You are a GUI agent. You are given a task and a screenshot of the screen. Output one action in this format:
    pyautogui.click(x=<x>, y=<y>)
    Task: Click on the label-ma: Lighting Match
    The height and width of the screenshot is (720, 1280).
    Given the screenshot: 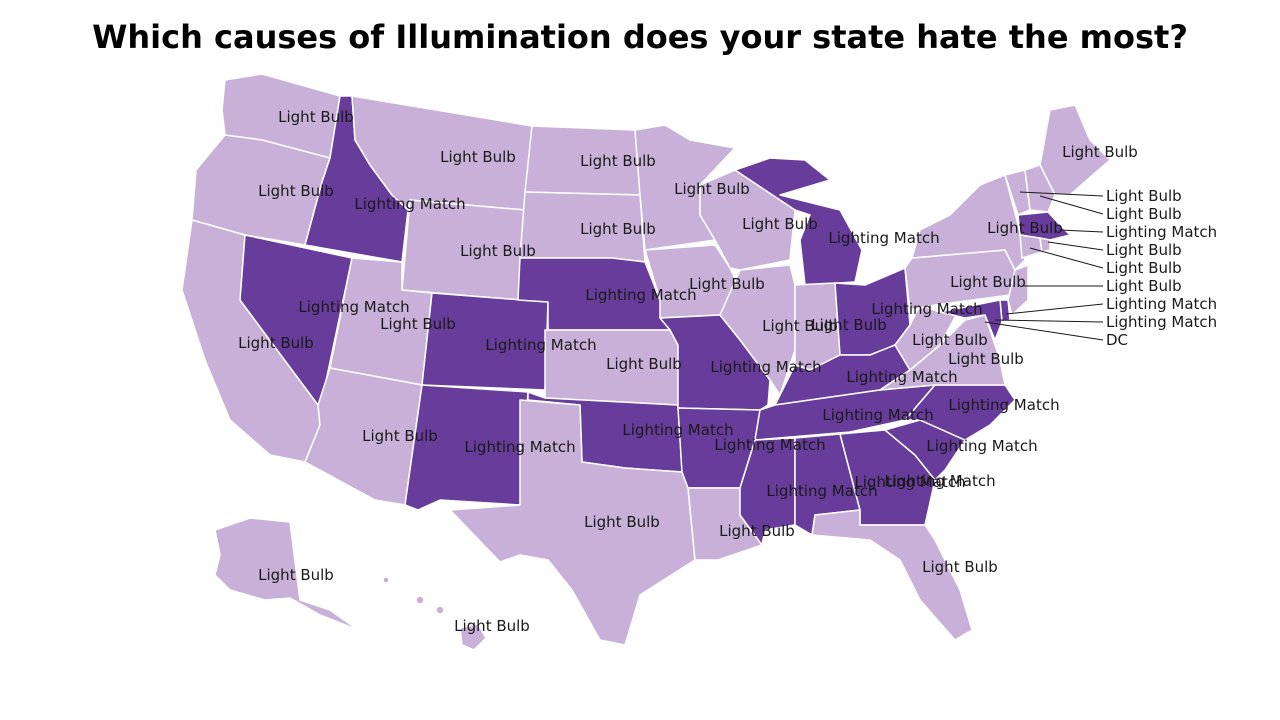 What is the action you would take?
    pyautogui.click(x=1161, y=232)
    